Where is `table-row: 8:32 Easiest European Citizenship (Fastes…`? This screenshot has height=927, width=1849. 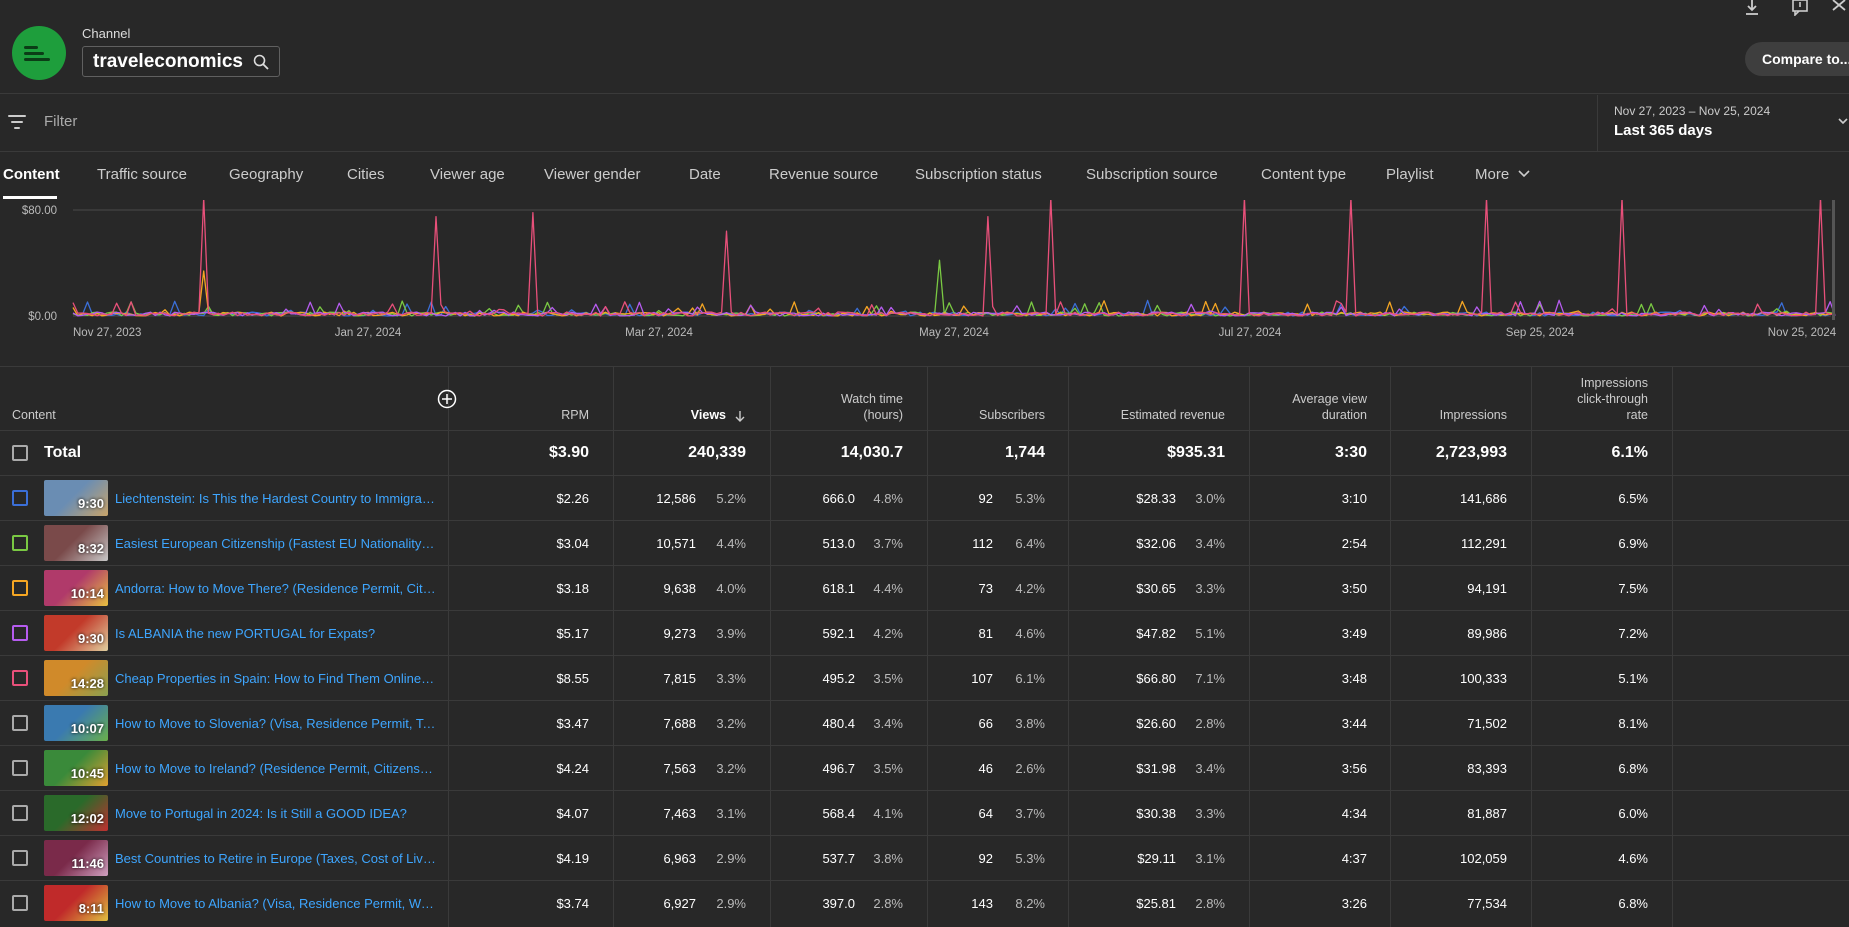 table-row: 8:32 Easiest European Citizenship (Fastes… is located at coordinates (924, 542).